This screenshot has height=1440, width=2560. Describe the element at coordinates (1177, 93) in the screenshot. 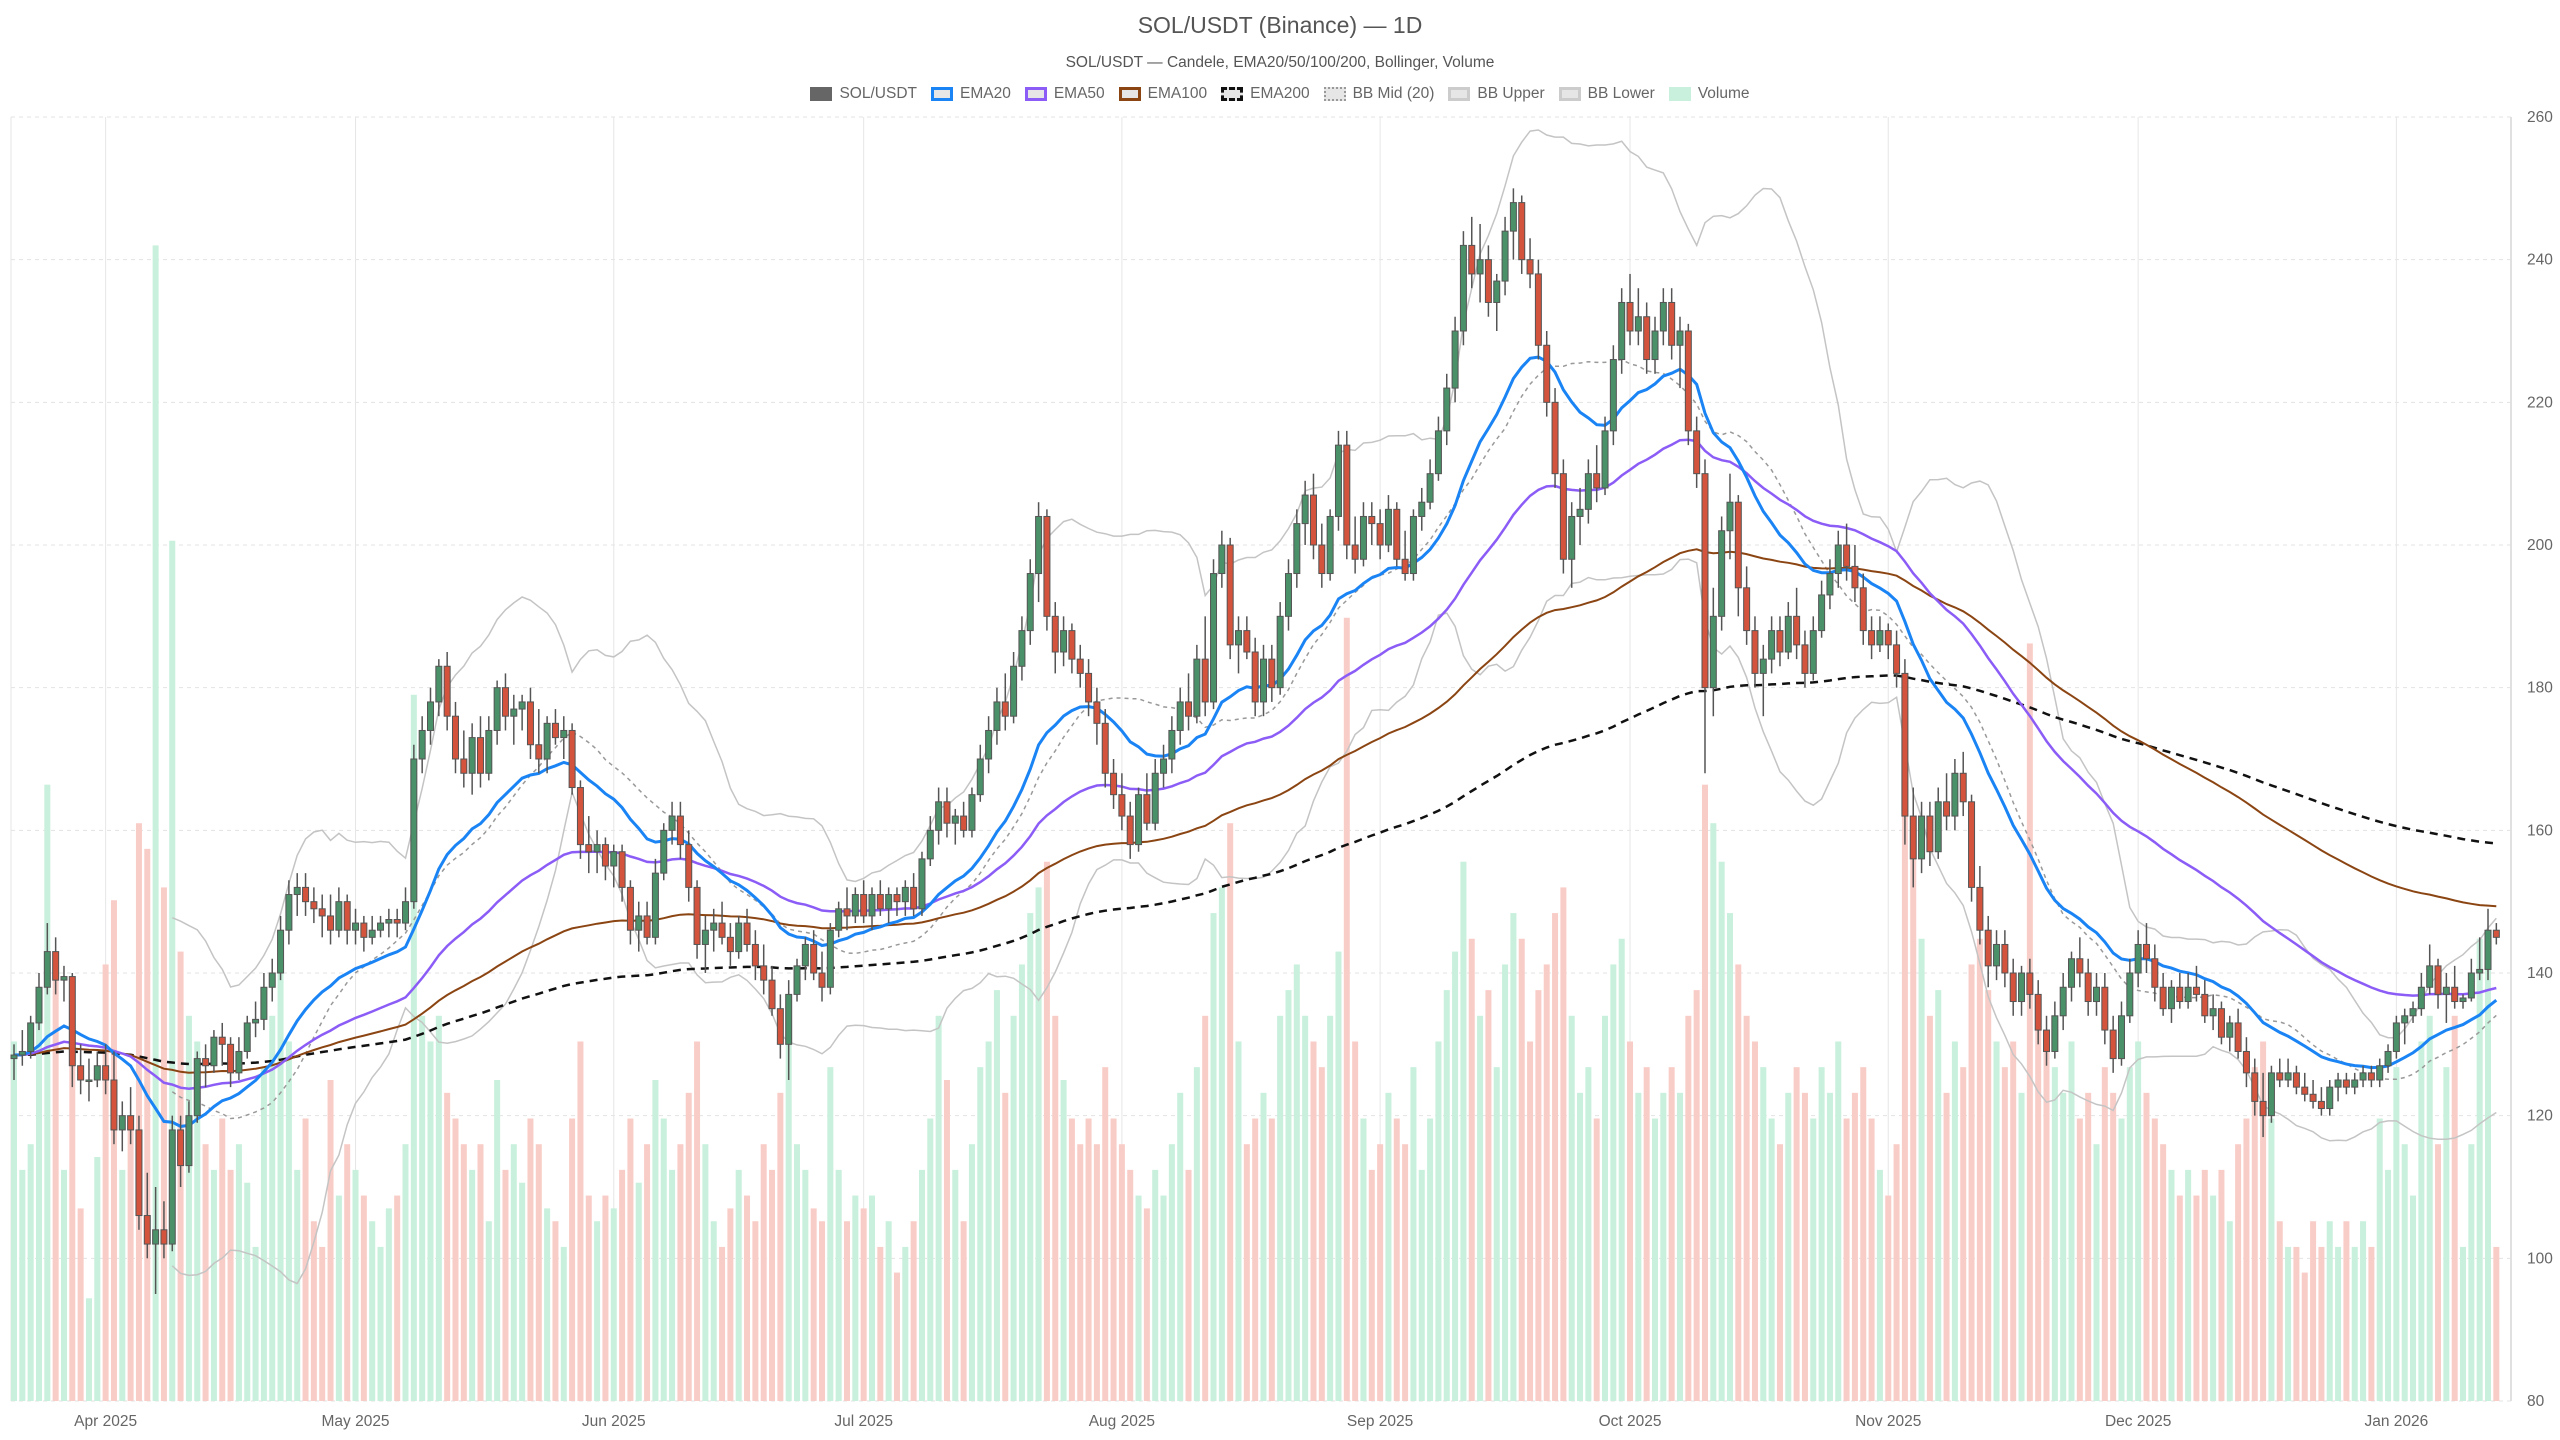

I see `legend-label: EMA100` at that location.